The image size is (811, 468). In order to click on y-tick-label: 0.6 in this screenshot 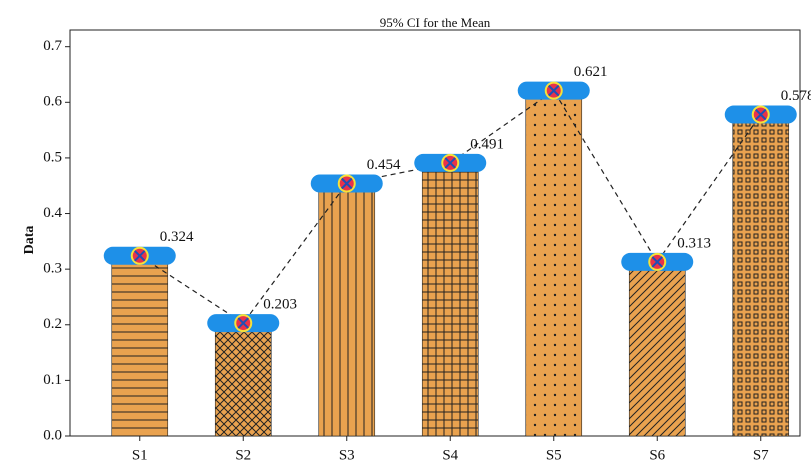, I will do `click(52, 102)`.